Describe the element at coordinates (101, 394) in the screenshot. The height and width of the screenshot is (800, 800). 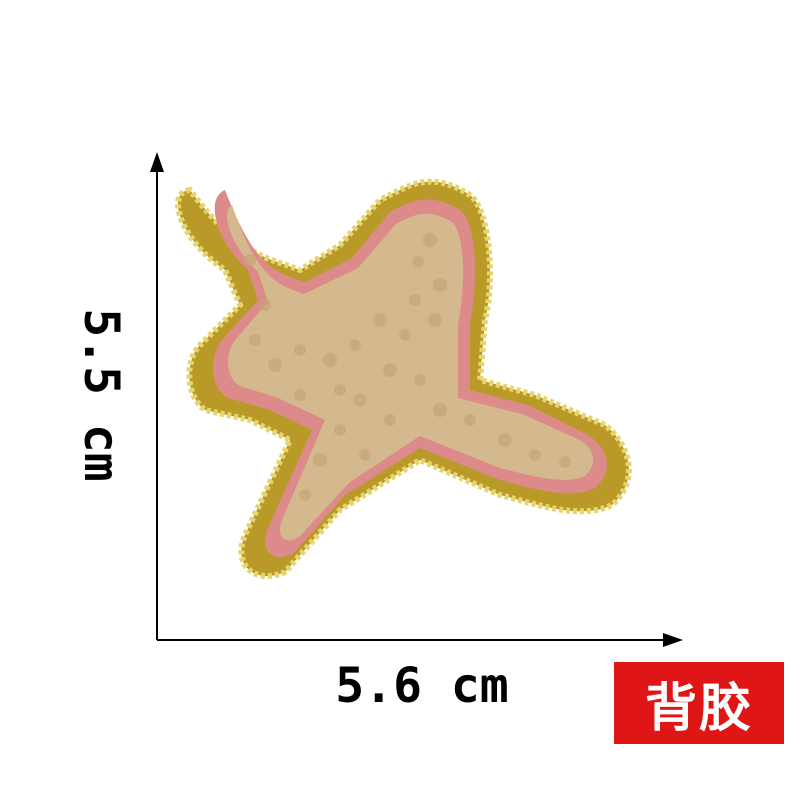
I see `height-measurement-label: 5.5 cm` at that location.